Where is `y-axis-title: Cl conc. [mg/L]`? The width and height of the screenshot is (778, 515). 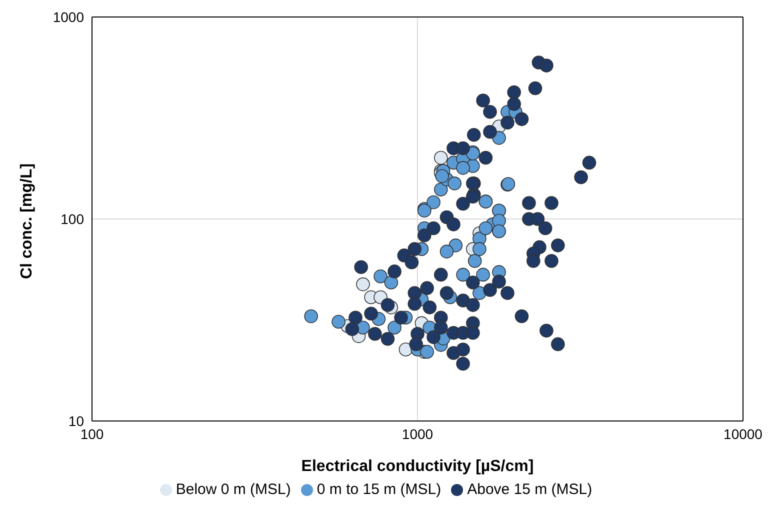
y-axis-title: Cl conc. [mg/L] is located at coordinates (27, 221).